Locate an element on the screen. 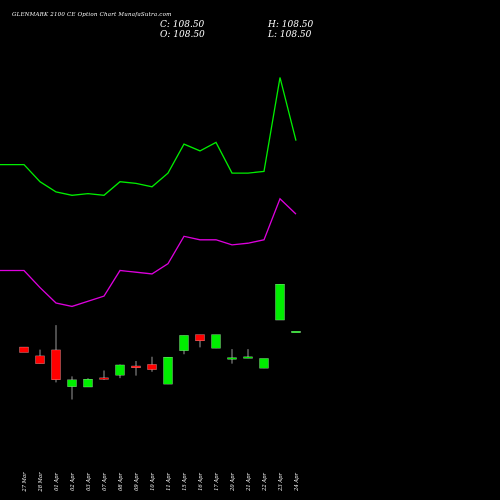  x-tick-label: 10 Apr is located at coordinates (153, 482).